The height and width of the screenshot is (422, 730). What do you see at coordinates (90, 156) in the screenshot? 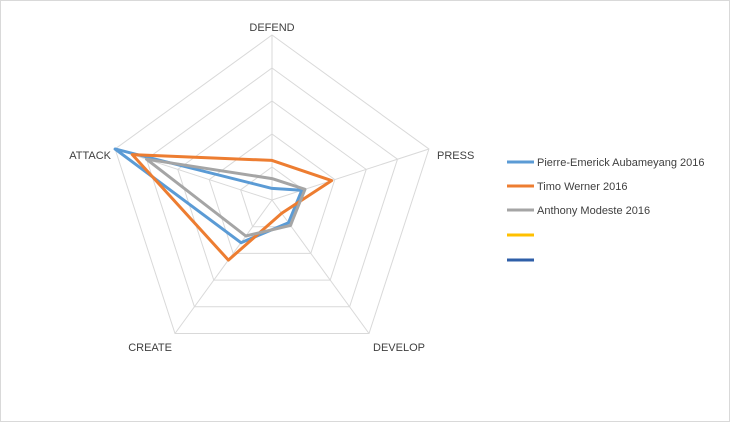
I see `axis-label-attack: ATTACK` at bounding box center [90, 156].